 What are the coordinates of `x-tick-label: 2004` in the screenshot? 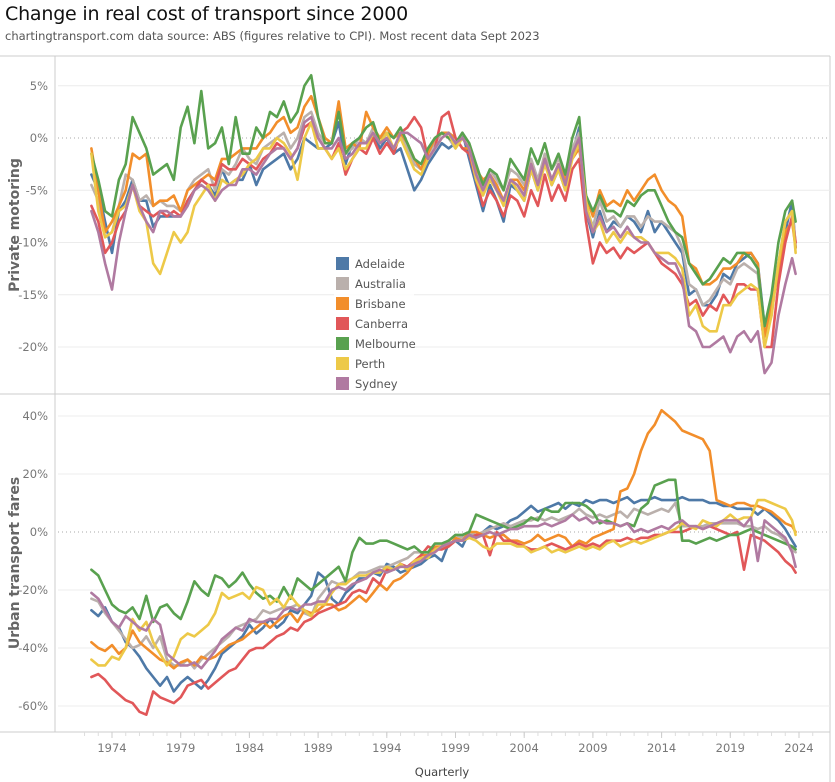 It's located at (524, 748).